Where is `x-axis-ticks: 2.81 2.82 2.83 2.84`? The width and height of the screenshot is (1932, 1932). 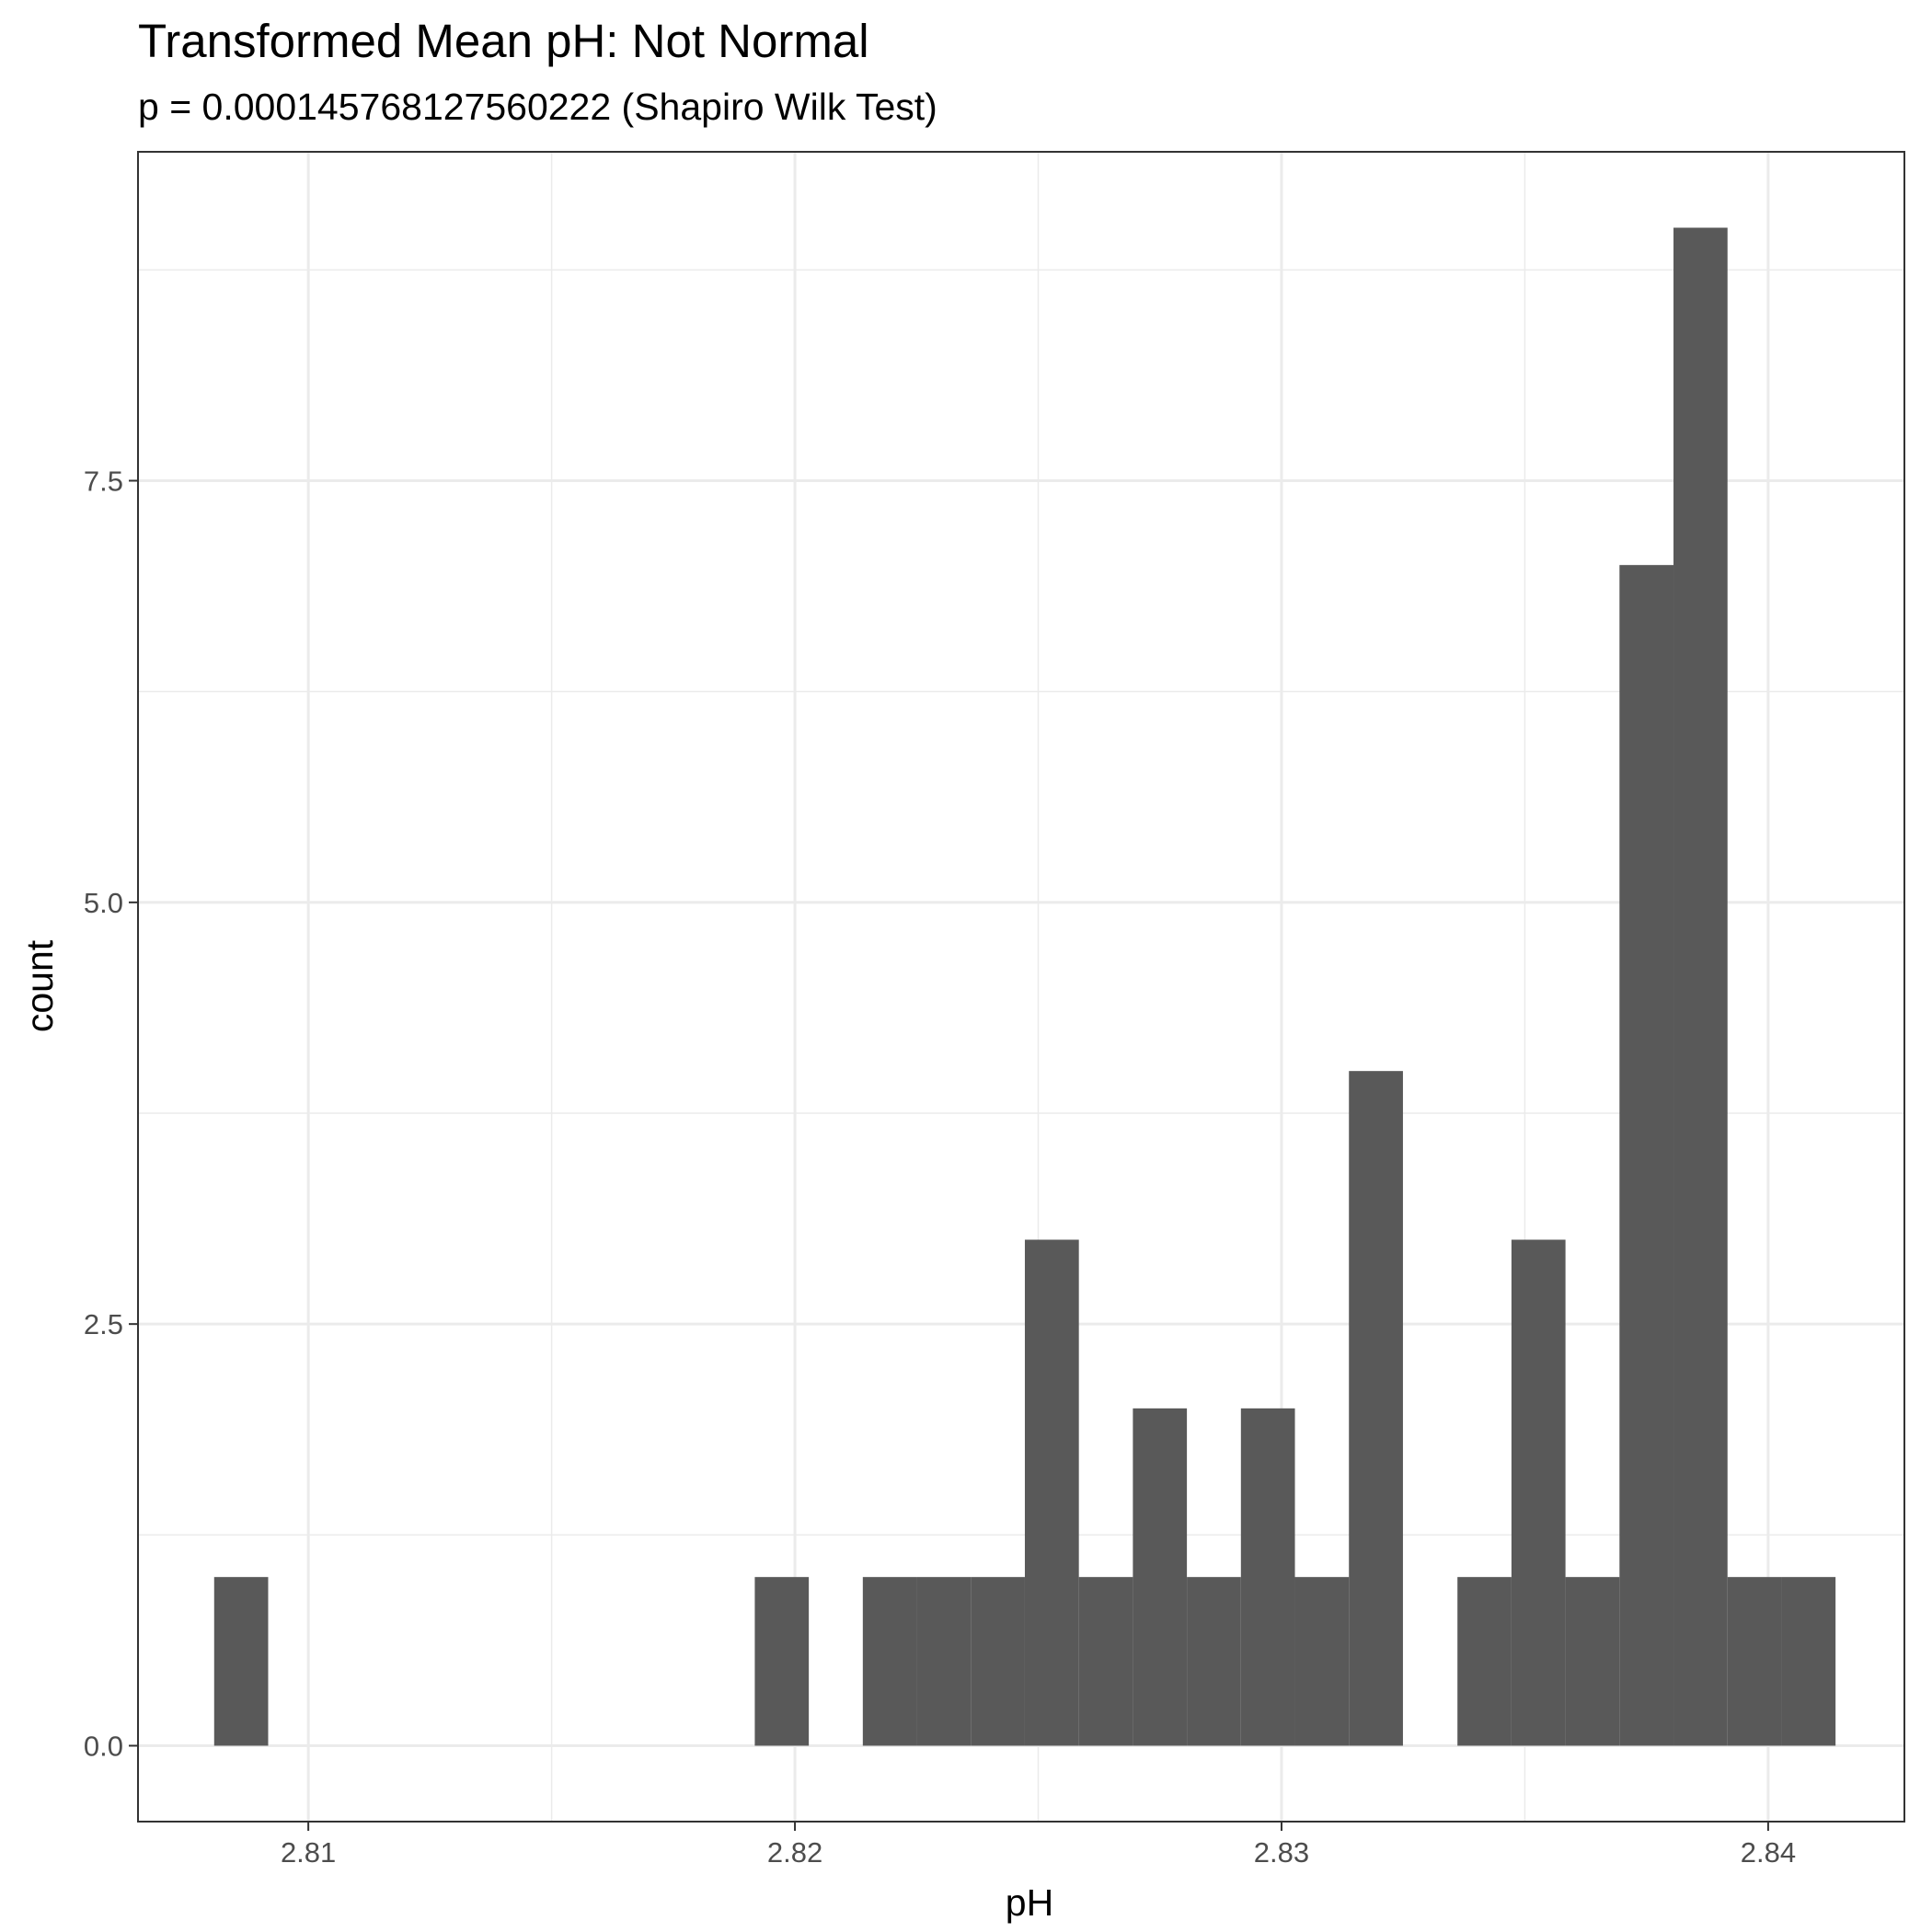 x-axis-ticks: 2.81 2.82 2.83 2.84 is located at coordinates (1038, 1845).